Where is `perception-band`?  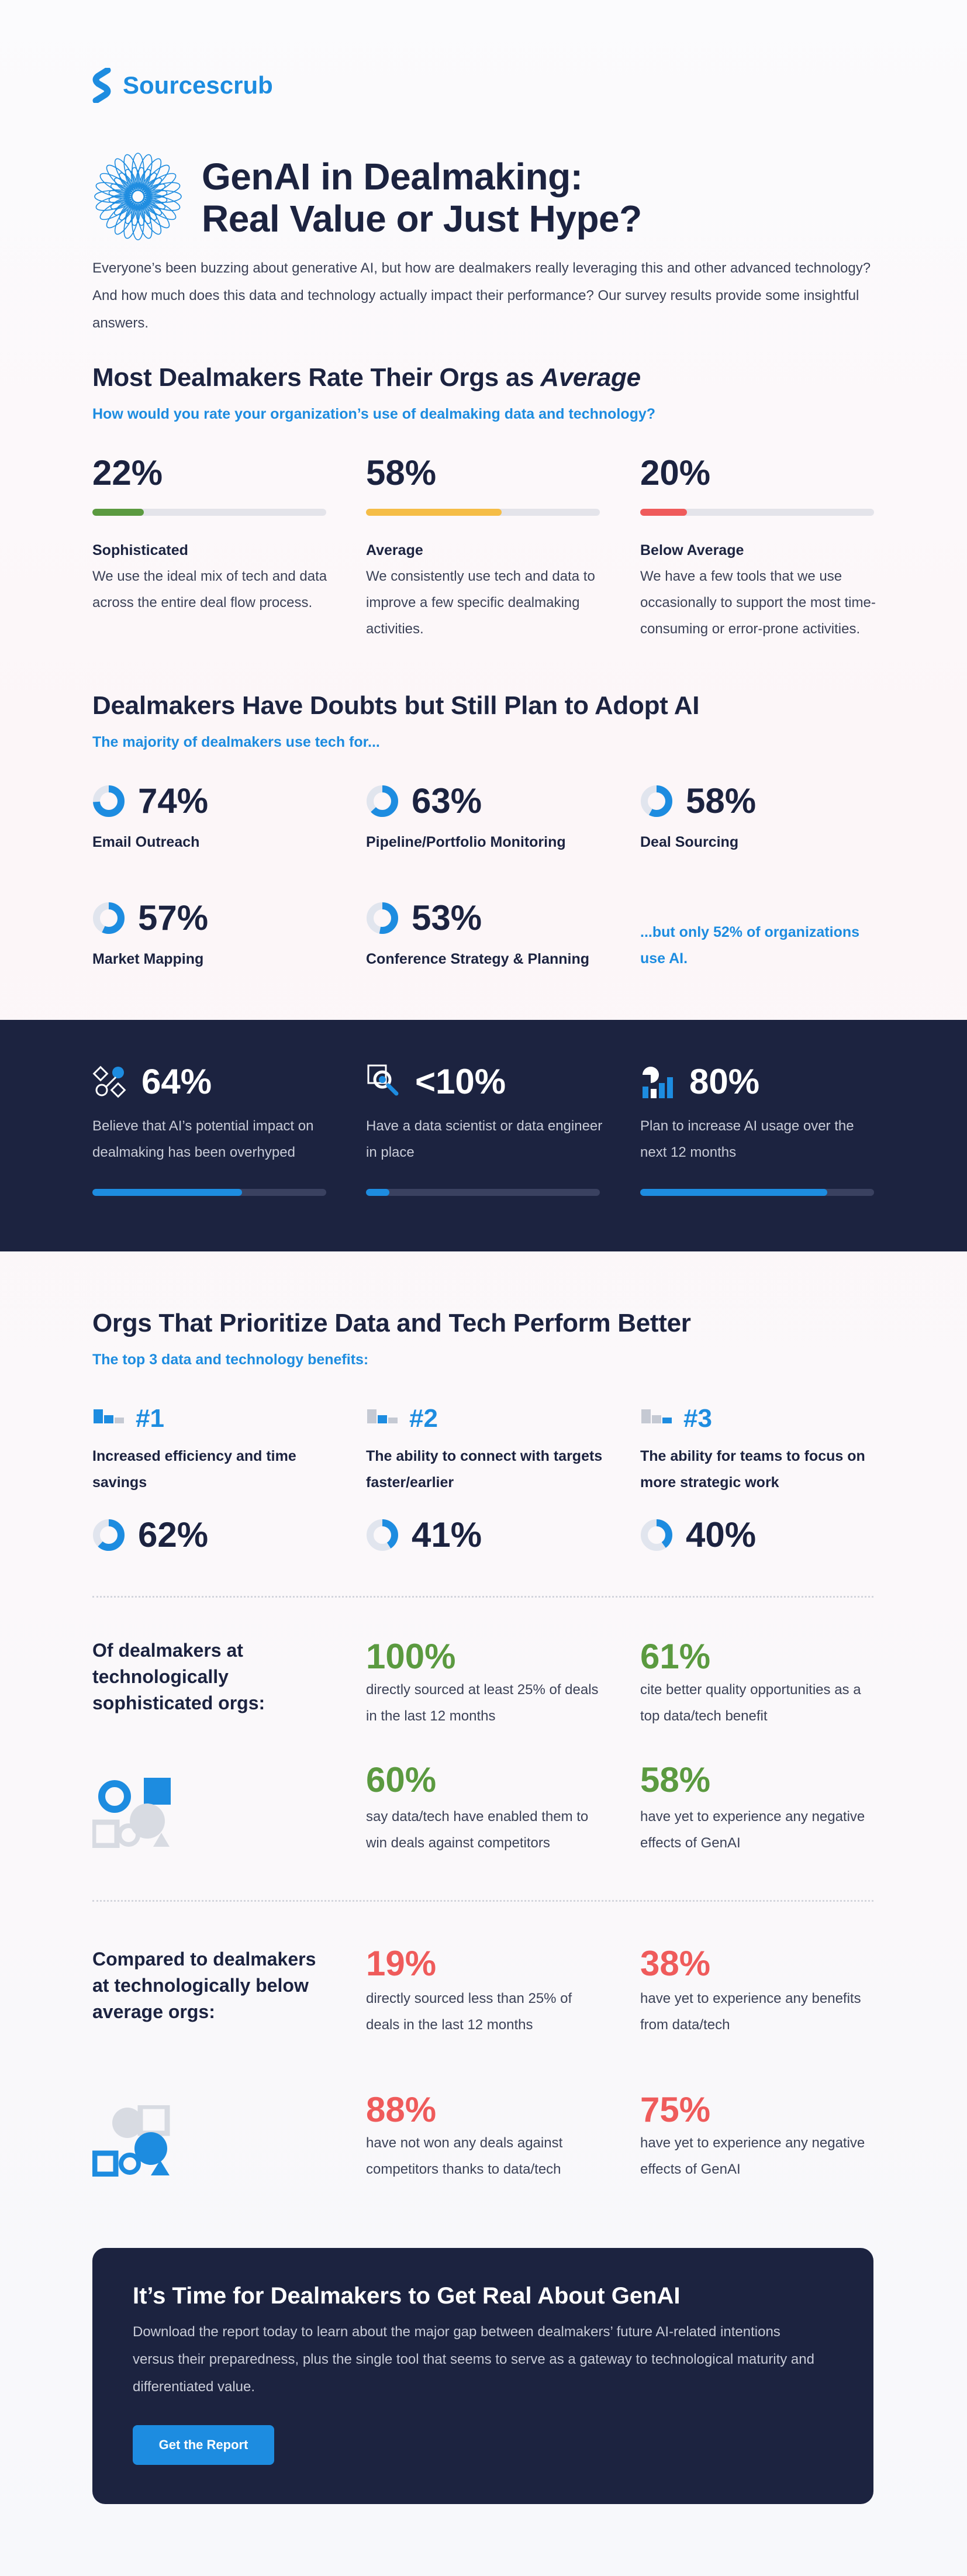 perception-band is located at coordinates (483, 1135).